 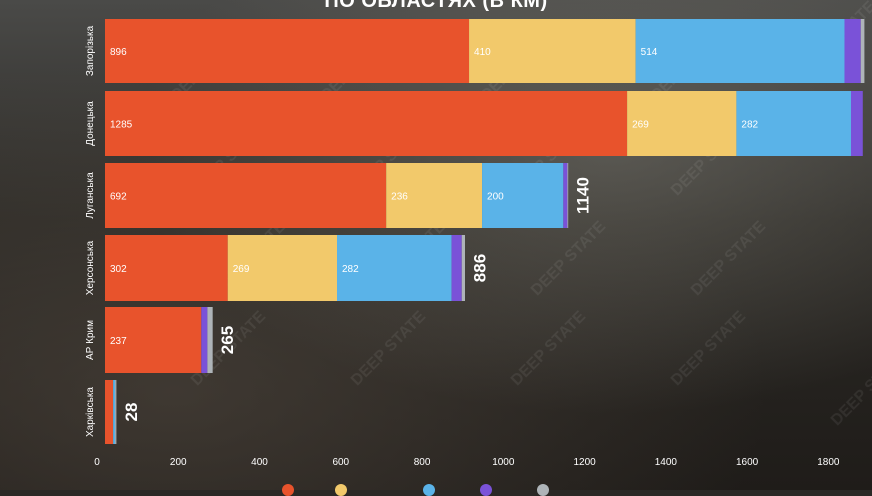 I want to click on x-tick-label: 1600, so click(x=747, y=462).